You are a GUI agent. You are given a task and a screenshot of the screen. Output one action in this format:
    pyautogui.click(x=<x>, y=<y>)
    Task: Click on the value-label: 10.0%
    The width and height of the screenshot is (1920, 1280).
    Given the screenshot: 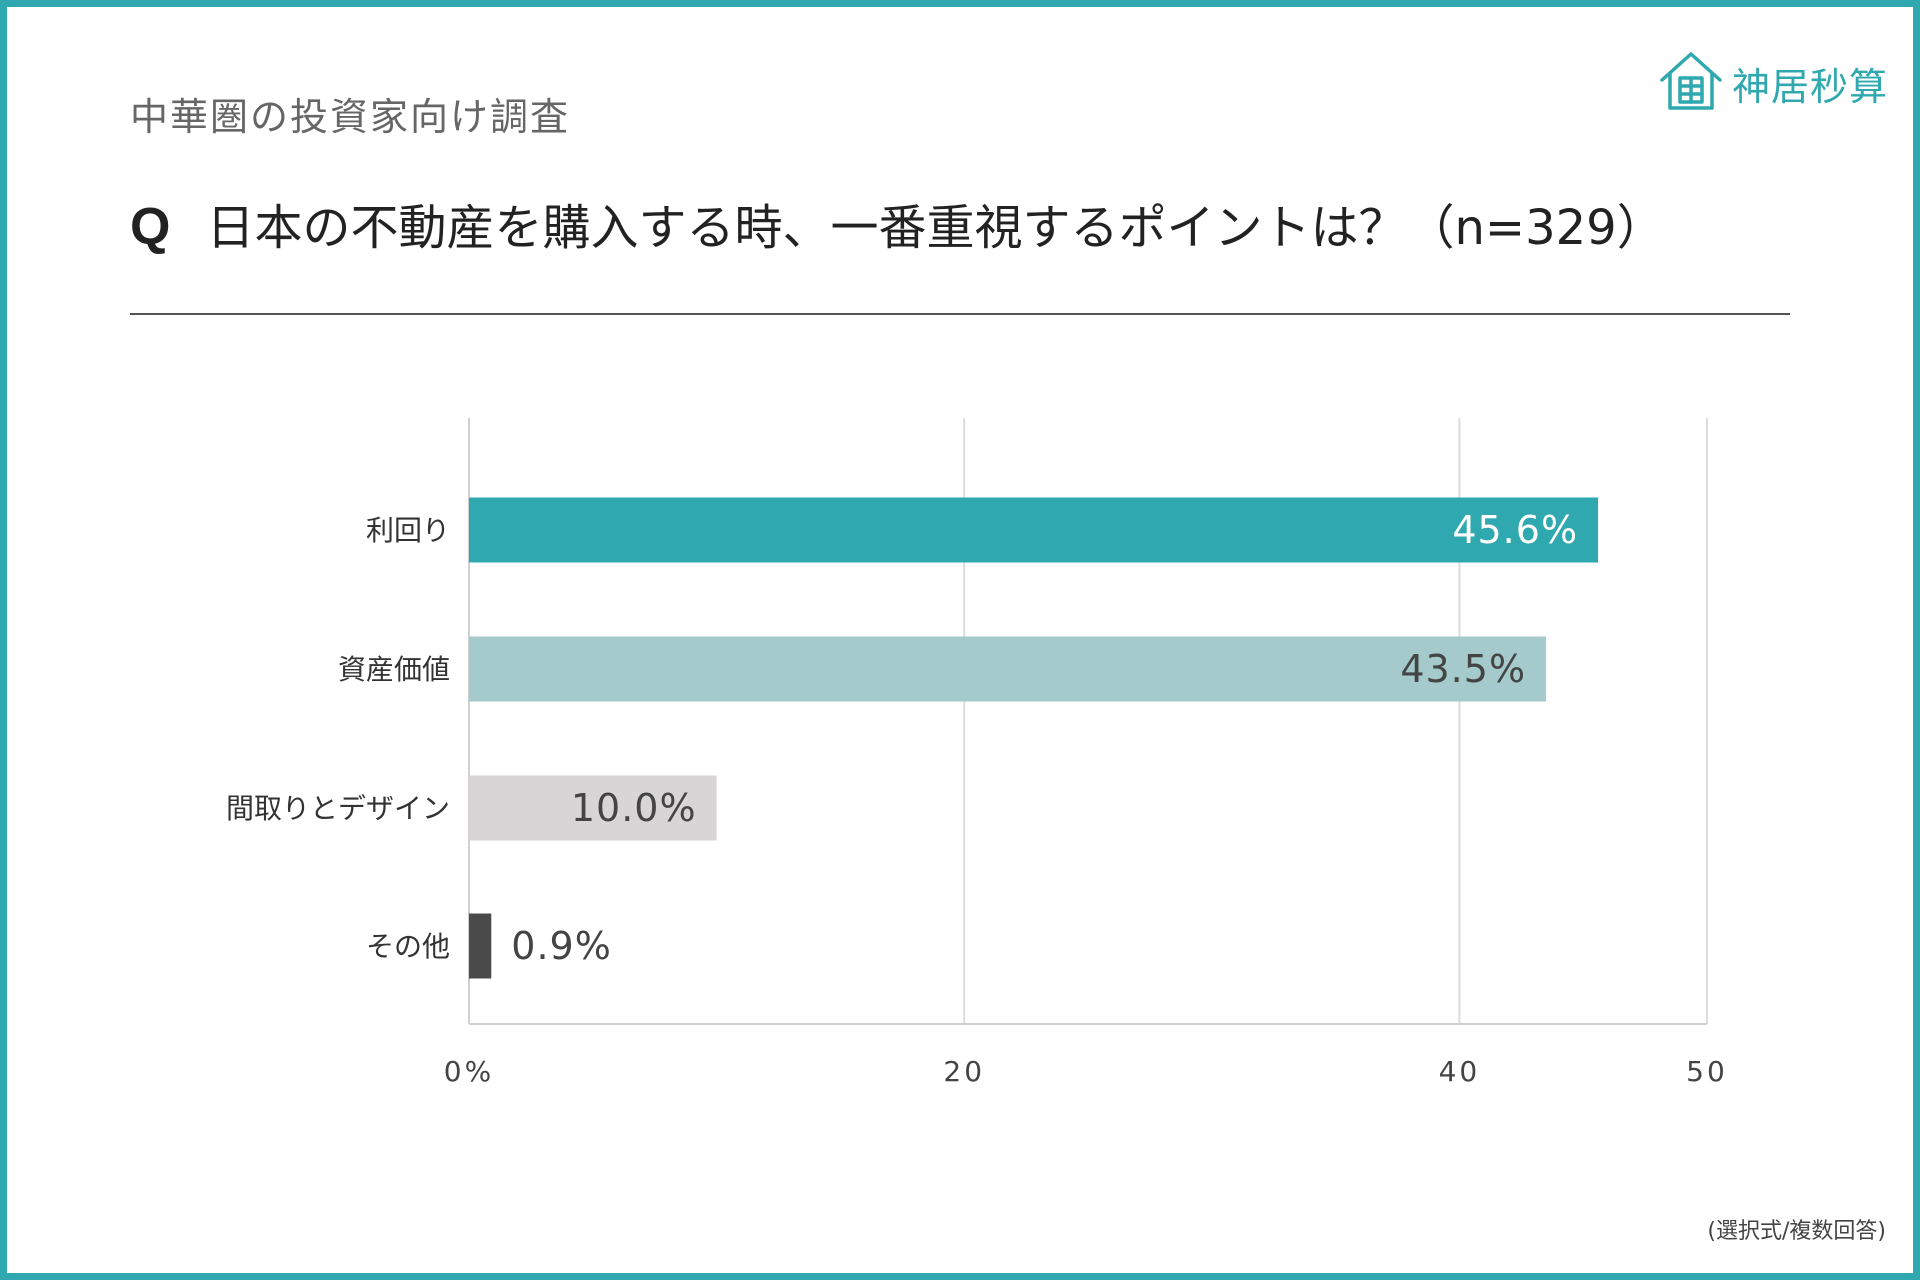 What is the action you would take?
    pyautogui.click(x=634, y=808)
    